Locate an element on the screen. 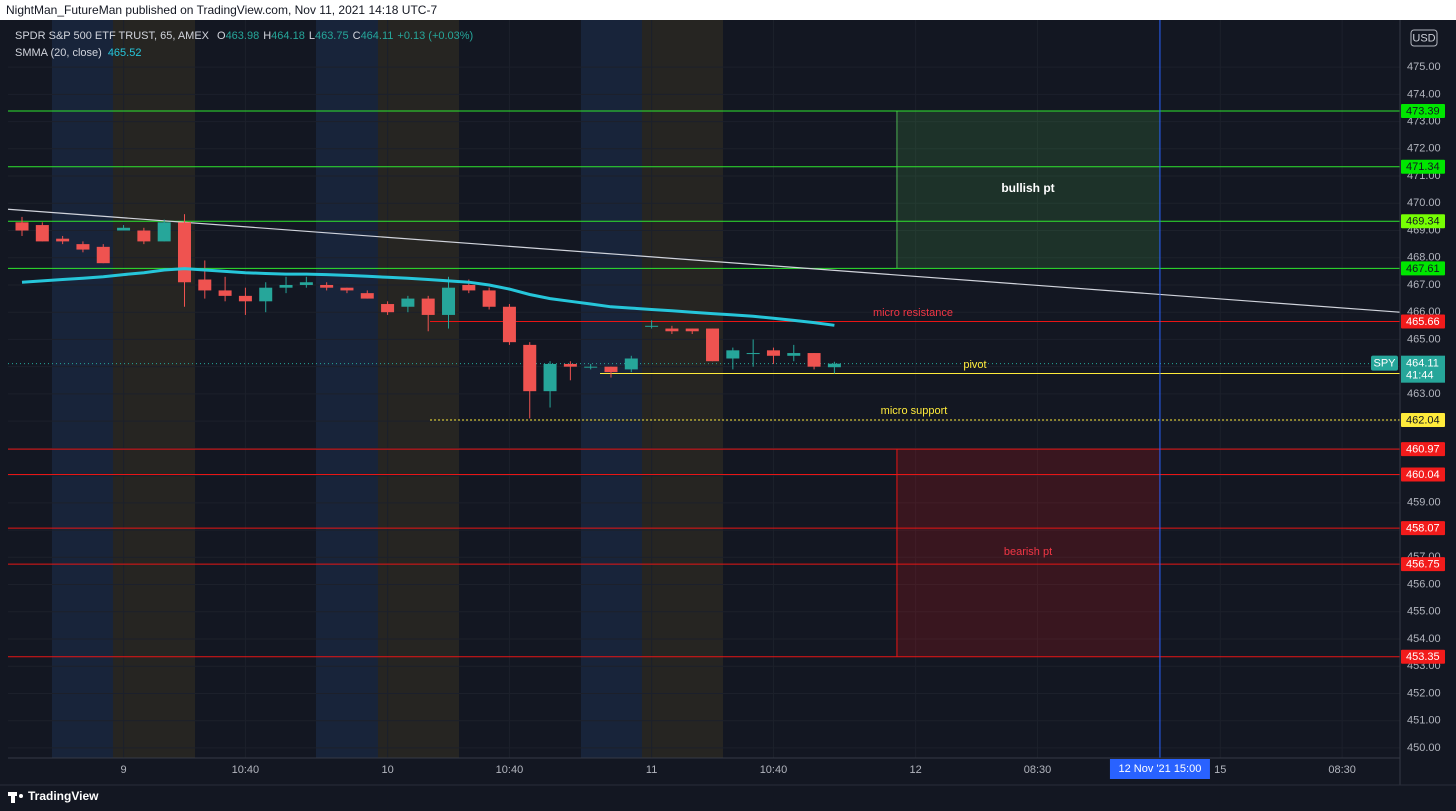 This screenshot has width=1456, height=811. ohlc-key: O is located at coordinates (221, 36).